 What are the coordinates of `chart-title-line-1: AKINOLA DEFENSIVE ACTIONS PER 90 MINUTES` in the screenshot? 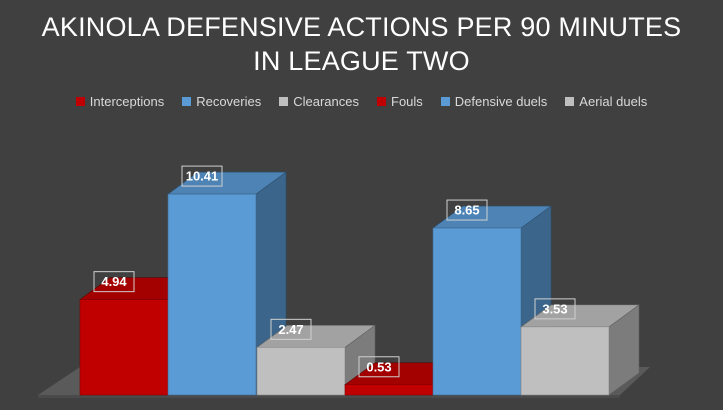 It's located at (361, 27).